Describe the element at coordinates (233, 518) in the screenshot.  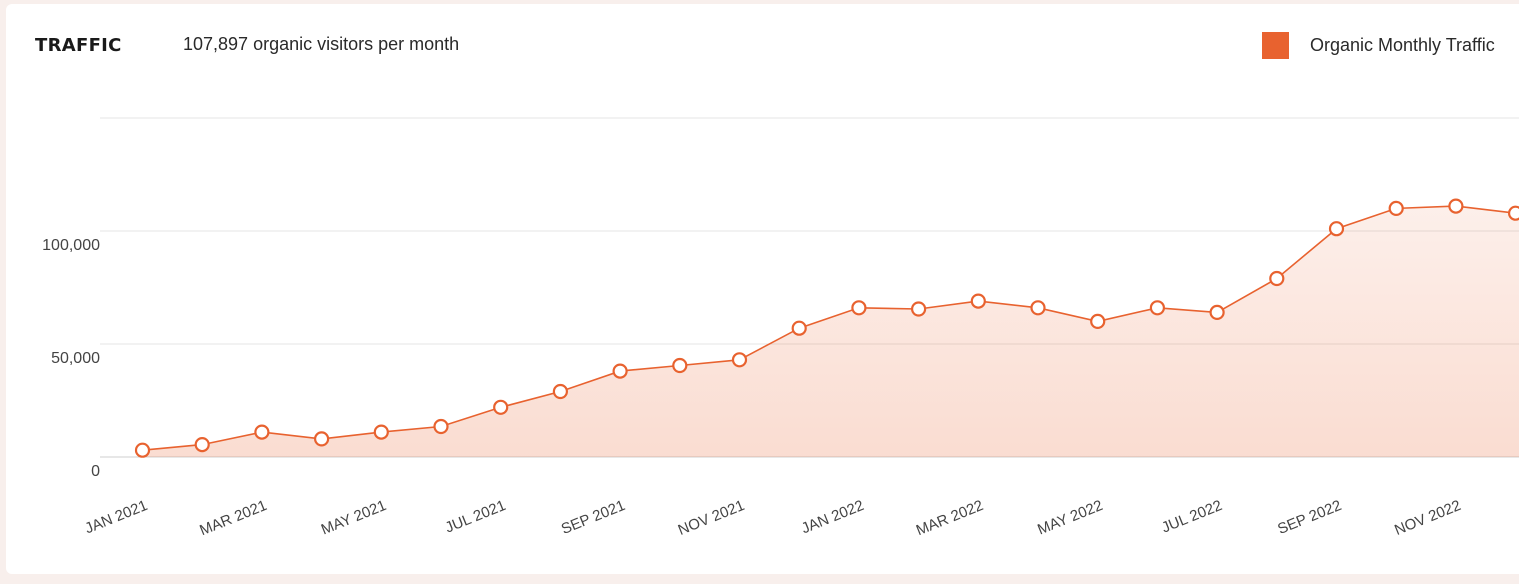
I see `x-tick-label: MAR 2021` at that location.